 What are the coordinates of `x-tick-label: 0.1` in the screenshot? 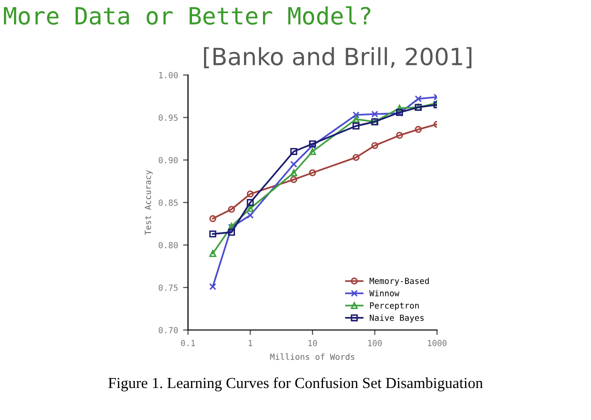 It's located at (188, 343).